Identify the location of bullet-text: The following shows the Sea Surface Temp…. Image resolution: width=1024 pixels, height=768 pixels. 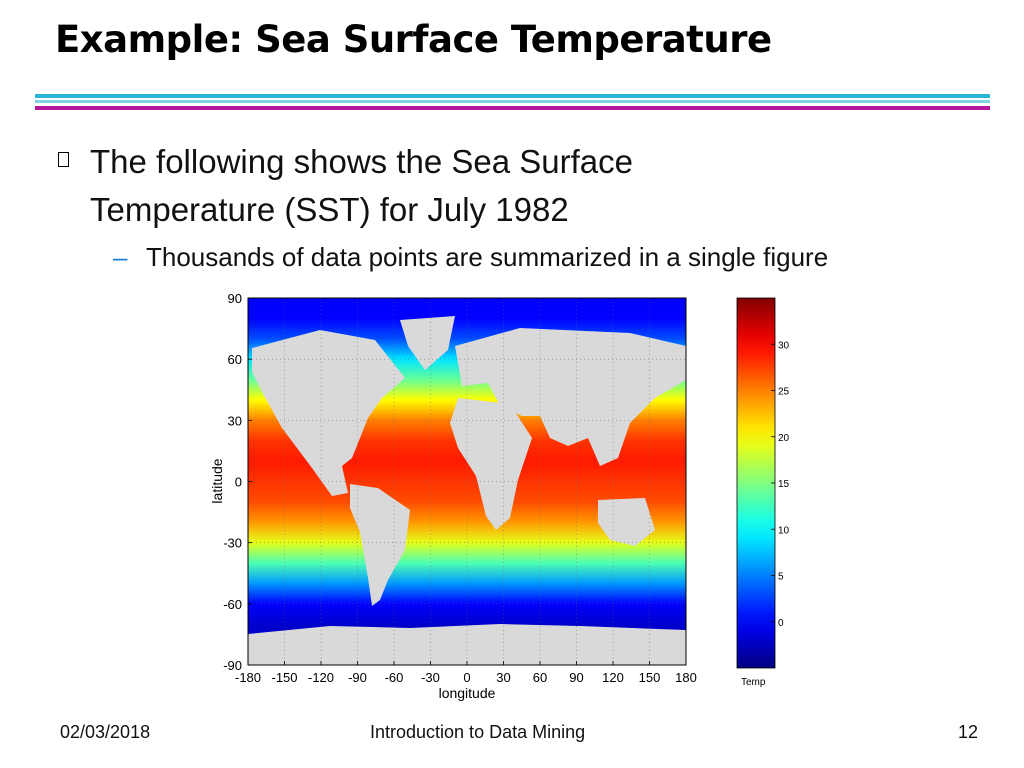
(361, 185).